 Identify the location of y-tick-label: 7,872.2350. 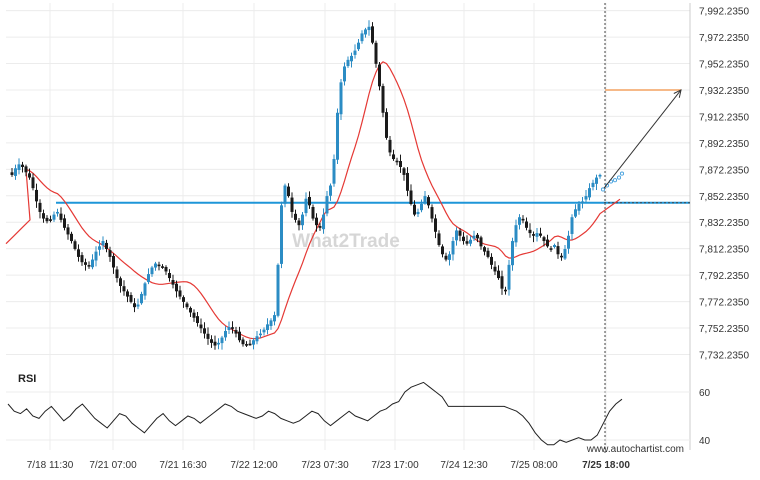
(724, 170).